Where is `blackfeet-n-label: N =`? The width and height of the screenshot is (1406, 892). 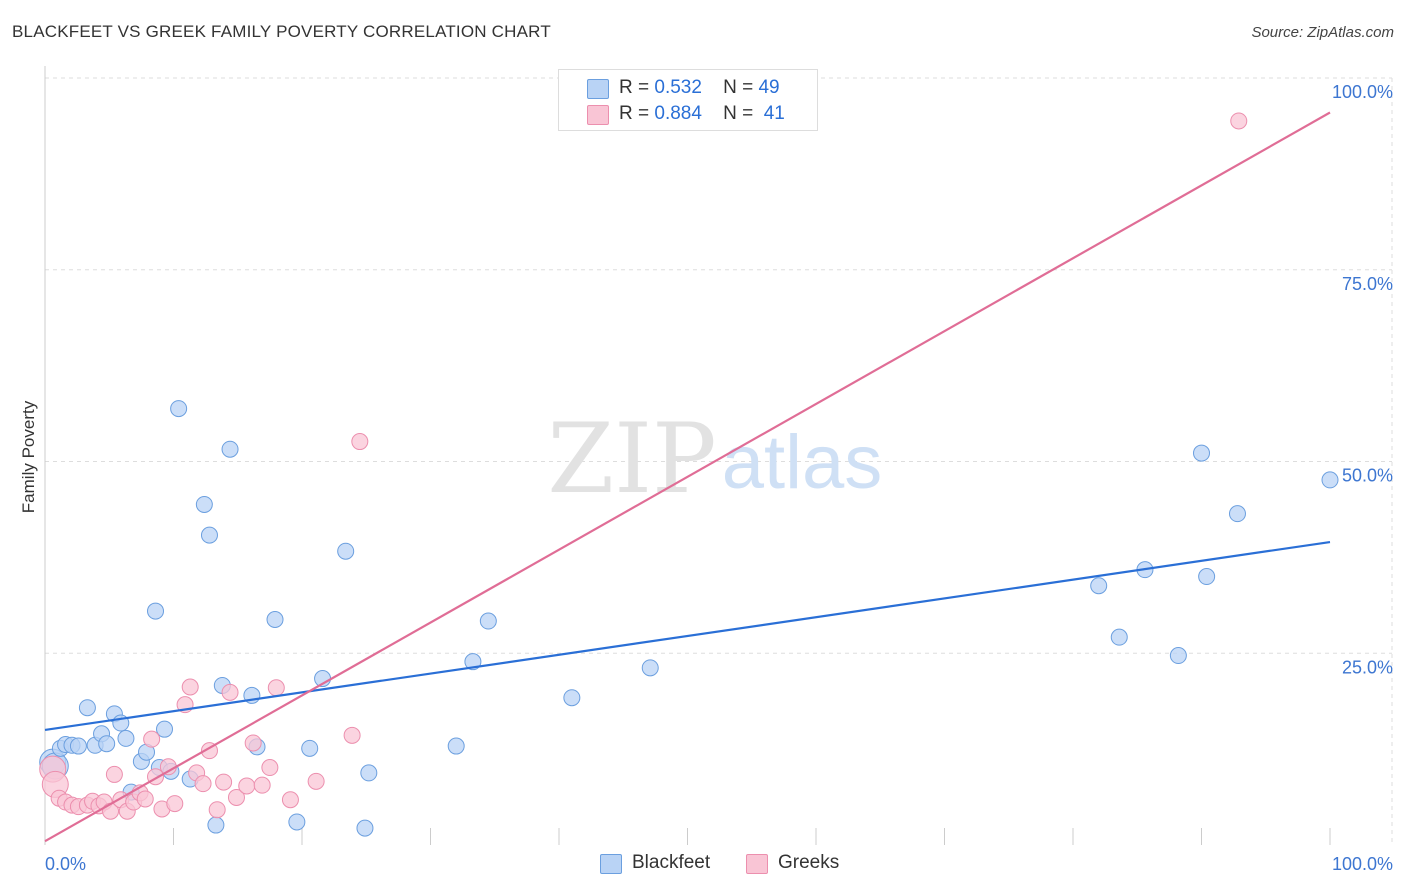
blackfeet-n-label: N = is located at coordinates (738, 87).